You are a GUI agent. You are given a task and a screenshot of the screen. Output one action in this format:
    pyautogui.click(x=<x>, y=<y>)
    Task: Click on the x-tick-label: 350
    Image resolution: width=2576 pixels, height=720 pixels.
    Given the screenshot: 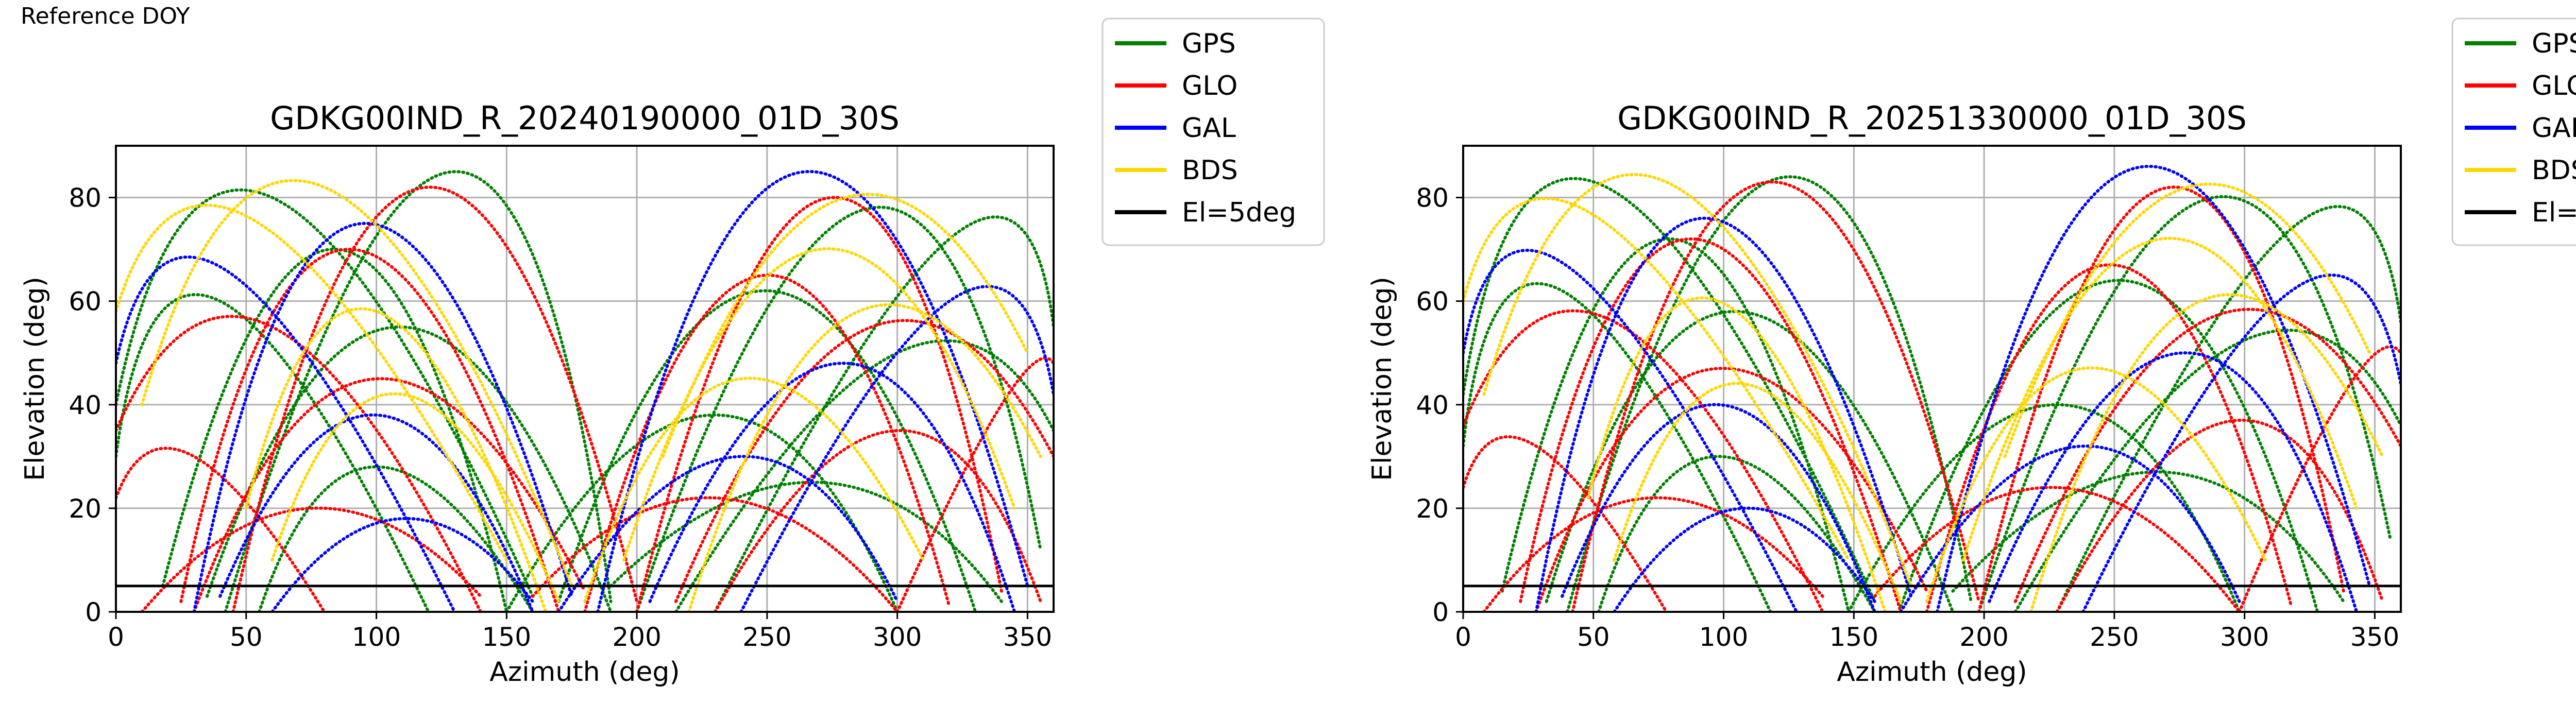 What is the action you would take?
    pyautogui.click(x=2374, y=637)
    